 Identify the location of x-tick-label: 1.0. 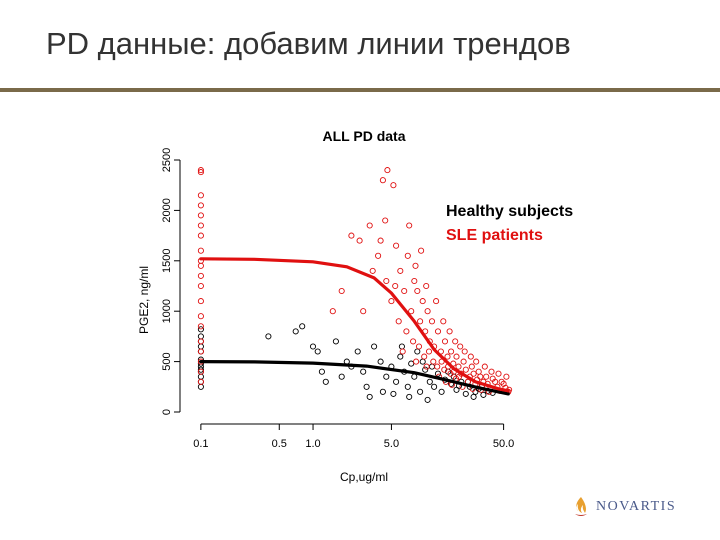
(312, 444).